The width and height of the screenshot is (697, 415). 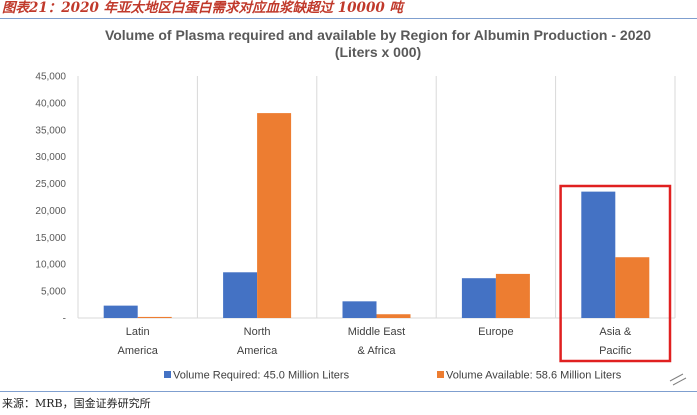 What do you see at coordinates (348, 391) in the screenshot?
I see `source-divider` at bounding box center [348, 391].